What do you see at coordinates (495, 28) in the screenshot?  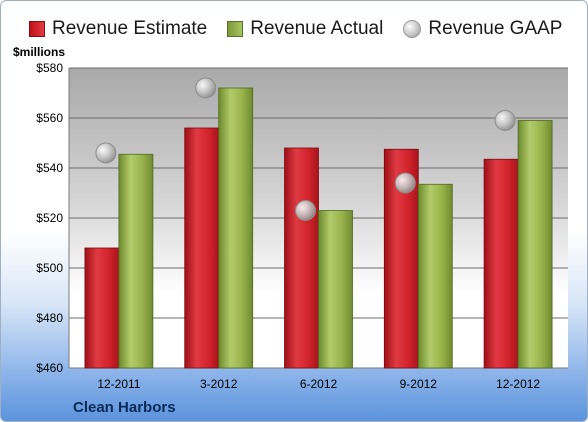 I see `legend-label-gaap: Revenue GAAP` at bounding box center [495, 28].